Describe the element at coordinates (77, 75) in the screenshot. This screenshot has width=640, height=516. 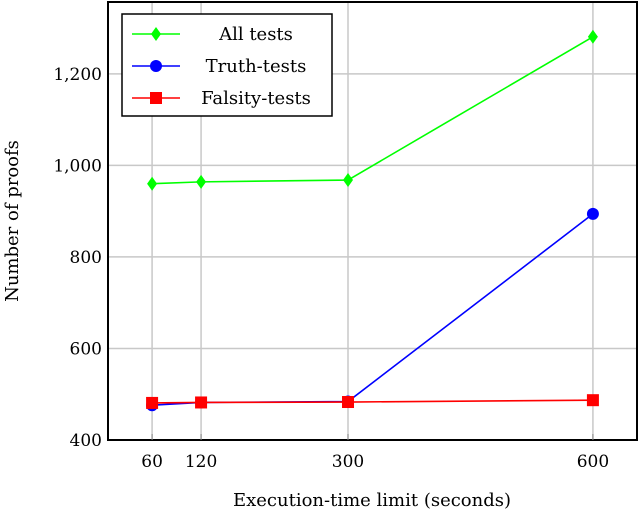
I see `y-tick-label: 1,200` at that location.